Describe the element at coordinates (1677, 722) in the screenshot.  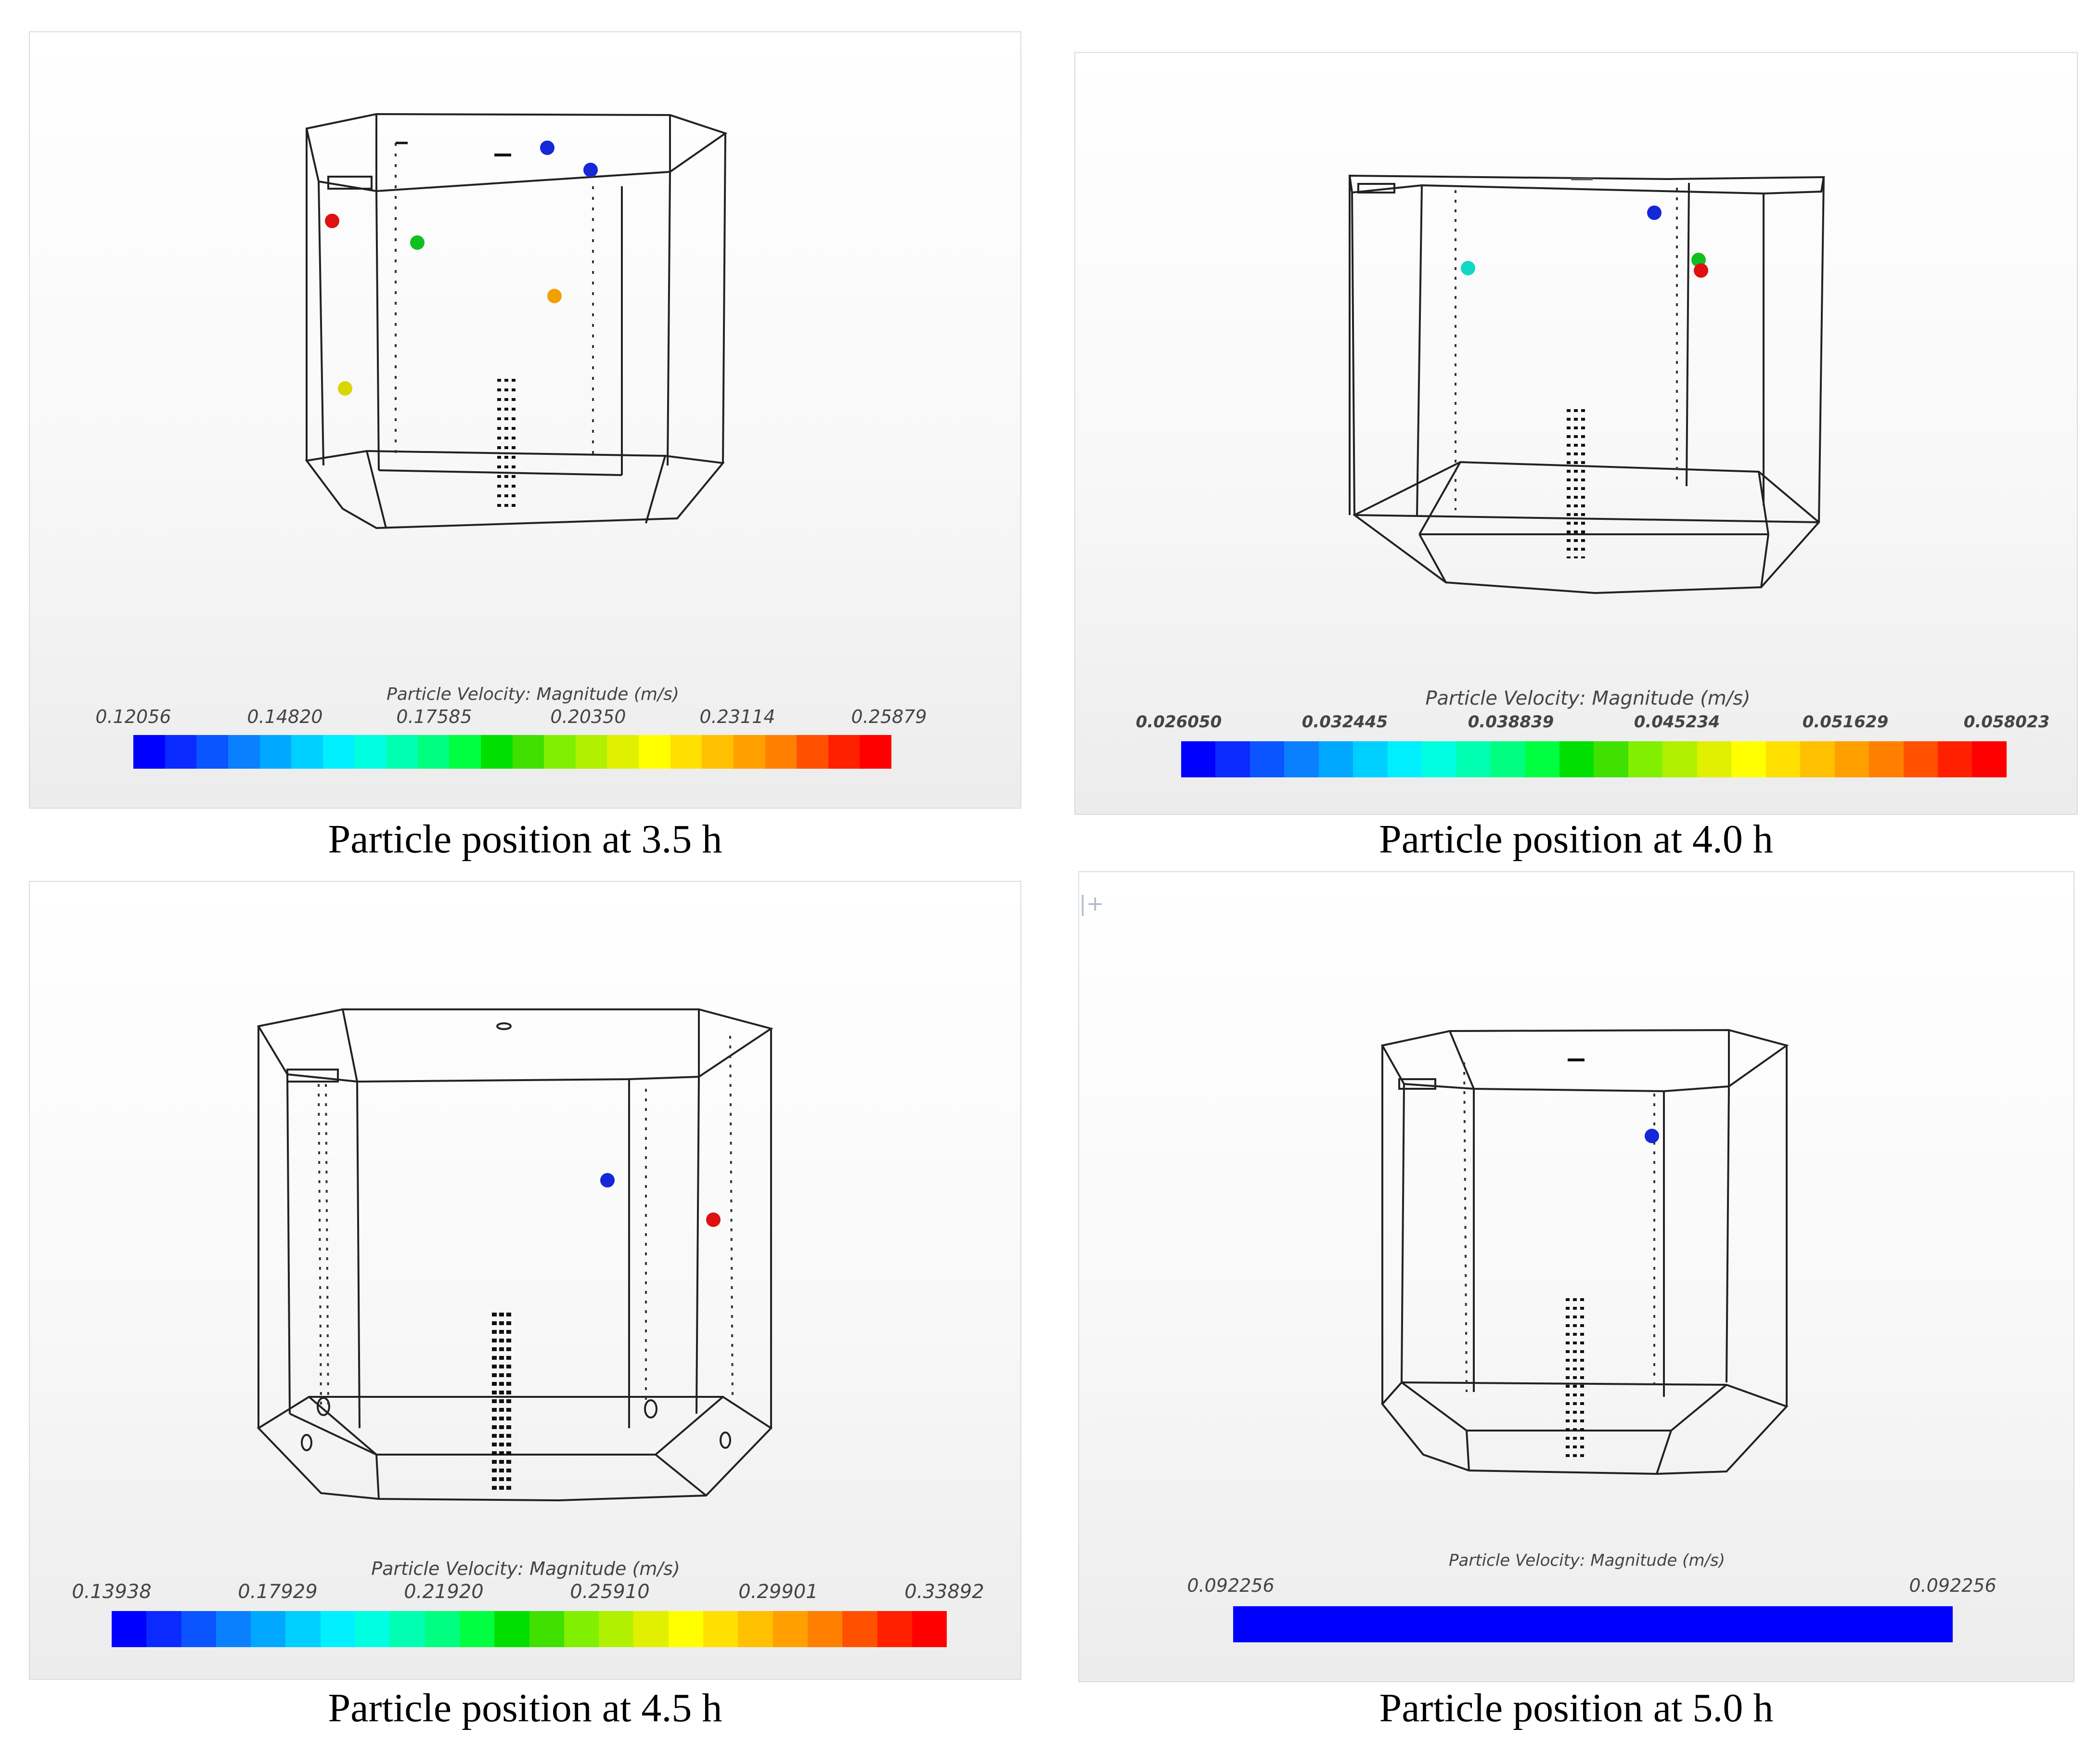
I see `colorbar-tick: 0.045234` at that location.